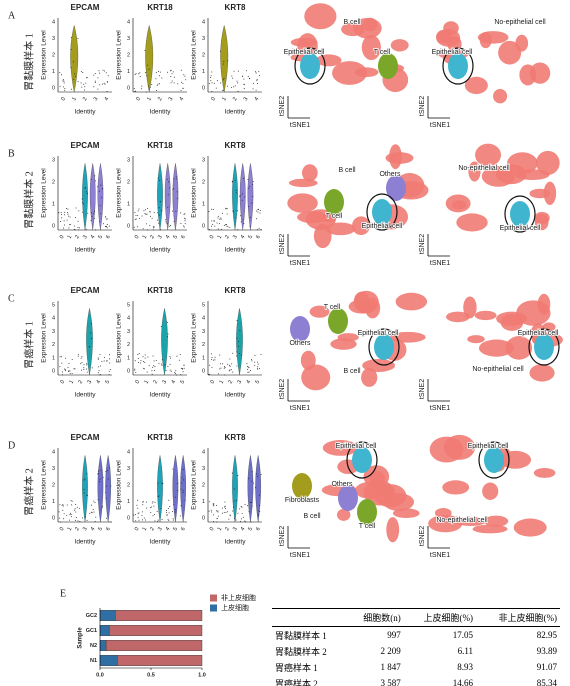  I want to click on table-cell: 14.66, so click(440, 680).